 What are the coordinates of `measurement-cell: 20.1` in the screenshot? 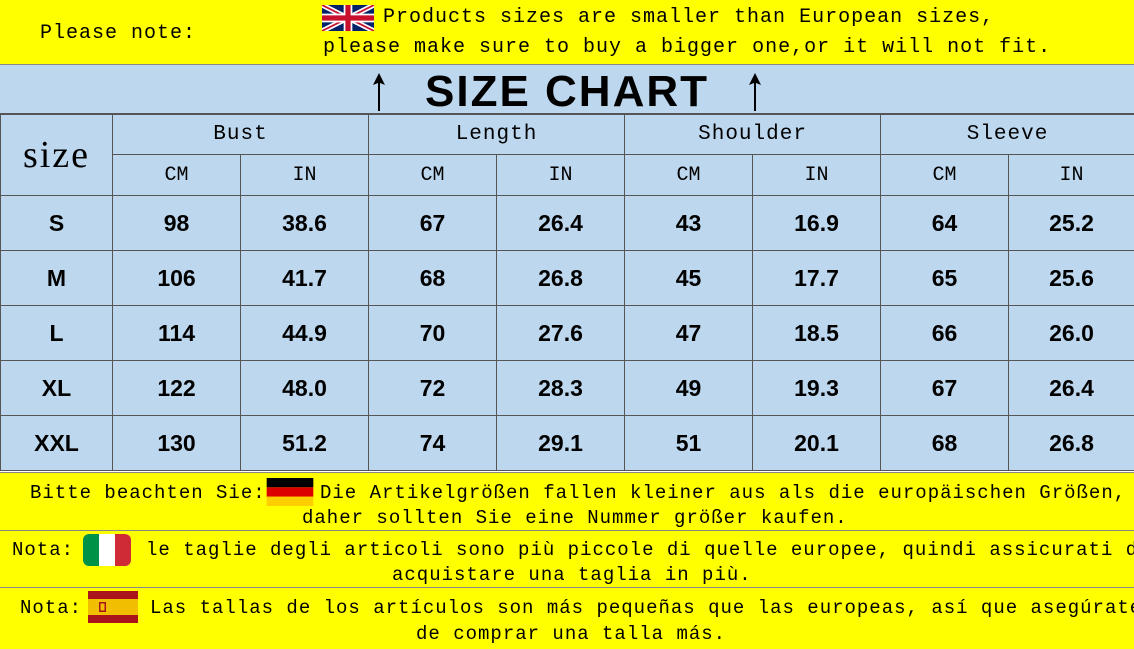 It's located at (817, 443).